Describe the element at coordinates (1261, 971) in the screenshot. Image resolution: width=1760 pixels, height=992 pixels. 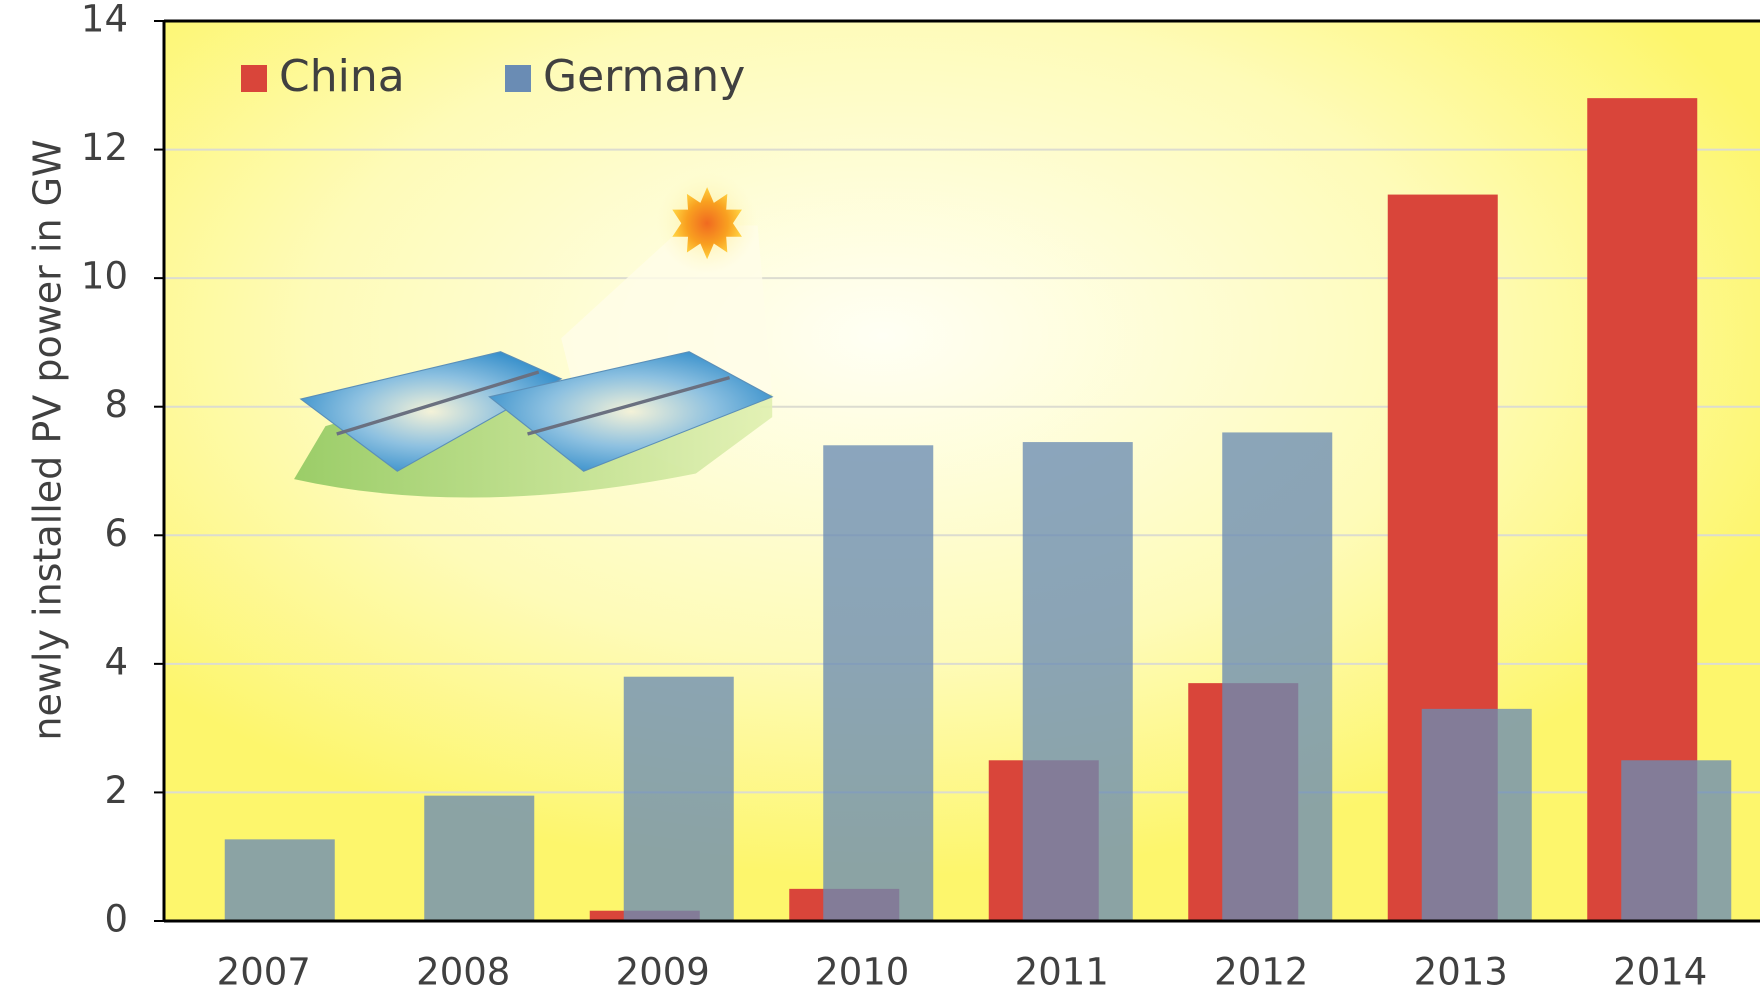
I see `x-tick-label: 2012` at that location.